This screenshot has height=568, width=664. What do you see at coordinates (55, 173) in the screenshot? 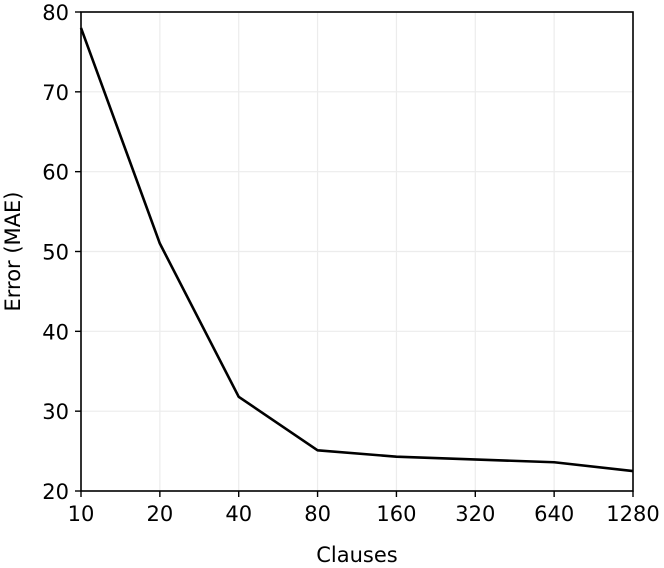
I see `y-tick-label: 60` at bounding box center [55, 173].